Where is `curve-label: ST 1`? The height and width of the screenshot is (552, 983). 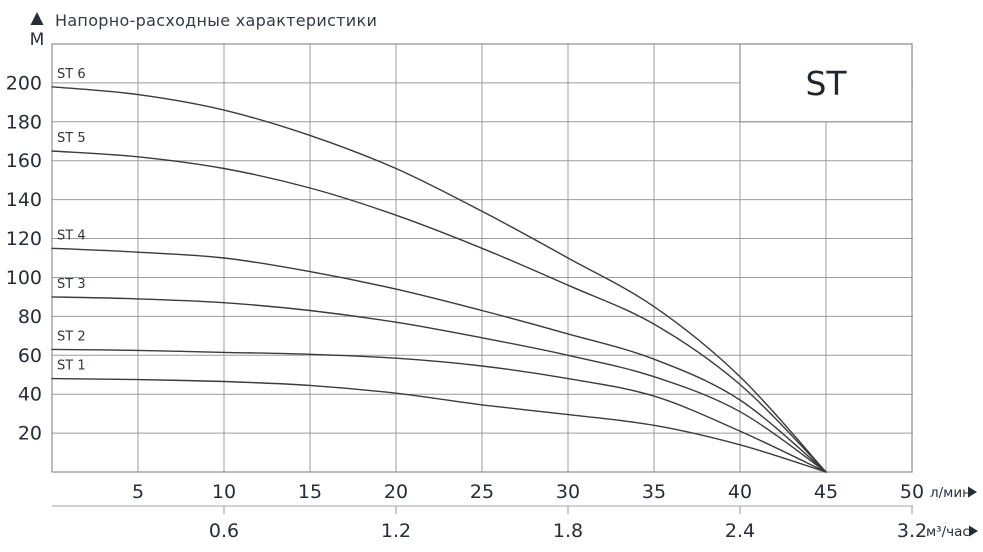 curve-label: ST 1 is located at coordinates (71, 366).